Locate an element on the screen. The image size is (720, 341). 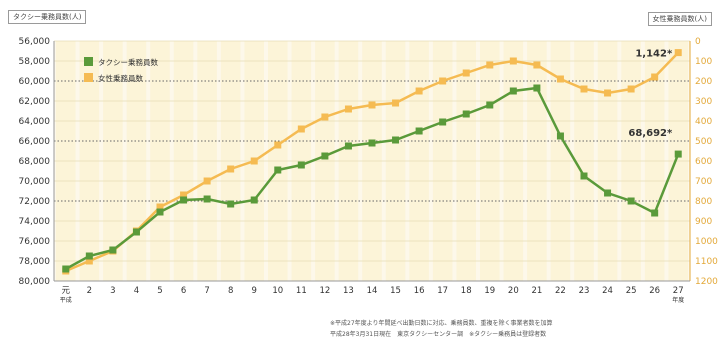
footnote-2: 平成28年3月31日現在 東京タクシーセンター調 ※タクシー乗務員は登録者数 is located at coordinates (438, 334).